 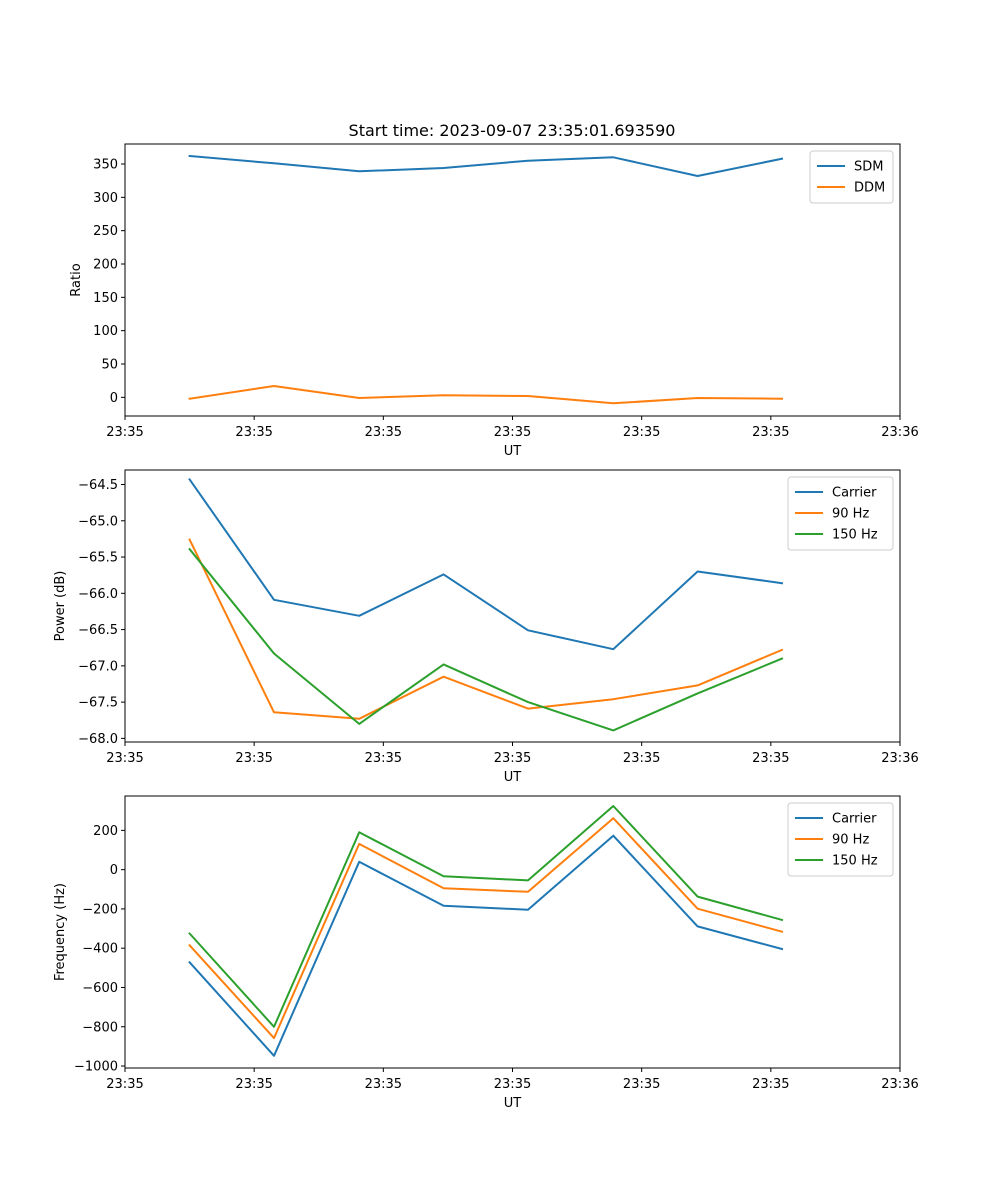 I want to click on y-tick-label: −65.5, so click(x=98, y=558).